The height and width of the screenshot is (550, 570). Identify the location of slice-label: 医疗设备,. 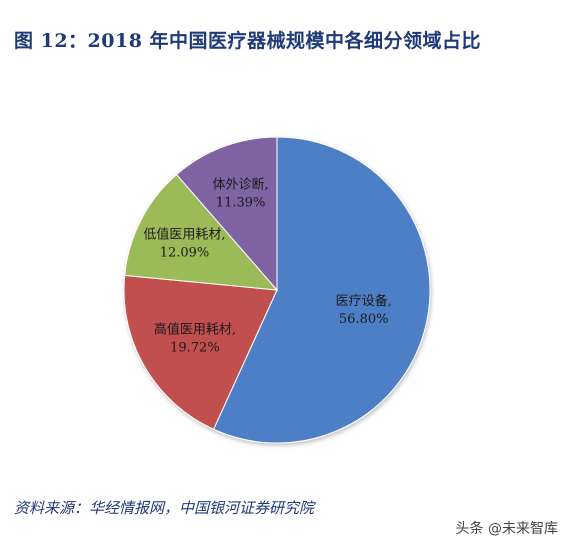
(364, 301).